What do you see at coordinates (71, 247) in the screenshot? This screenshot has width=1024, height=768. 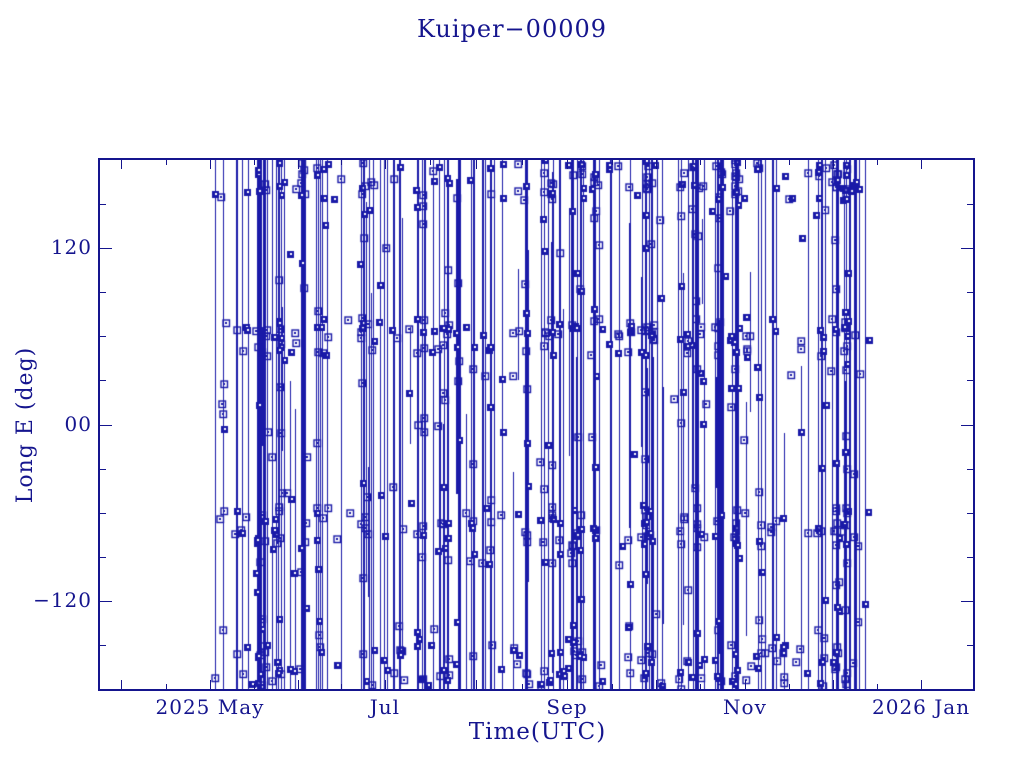 I see `y-tick-label: 120` at bounding box center [71, 247].